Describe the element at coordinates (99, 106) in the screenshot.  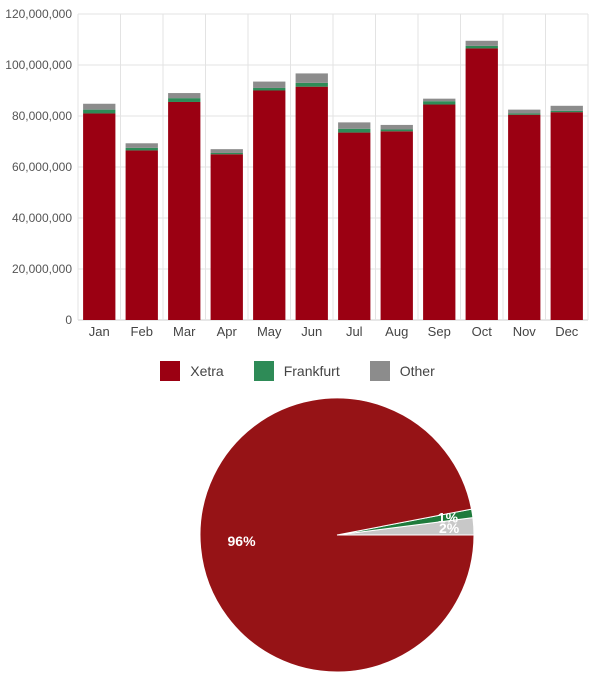
I see `bar-other-jan` at that location.